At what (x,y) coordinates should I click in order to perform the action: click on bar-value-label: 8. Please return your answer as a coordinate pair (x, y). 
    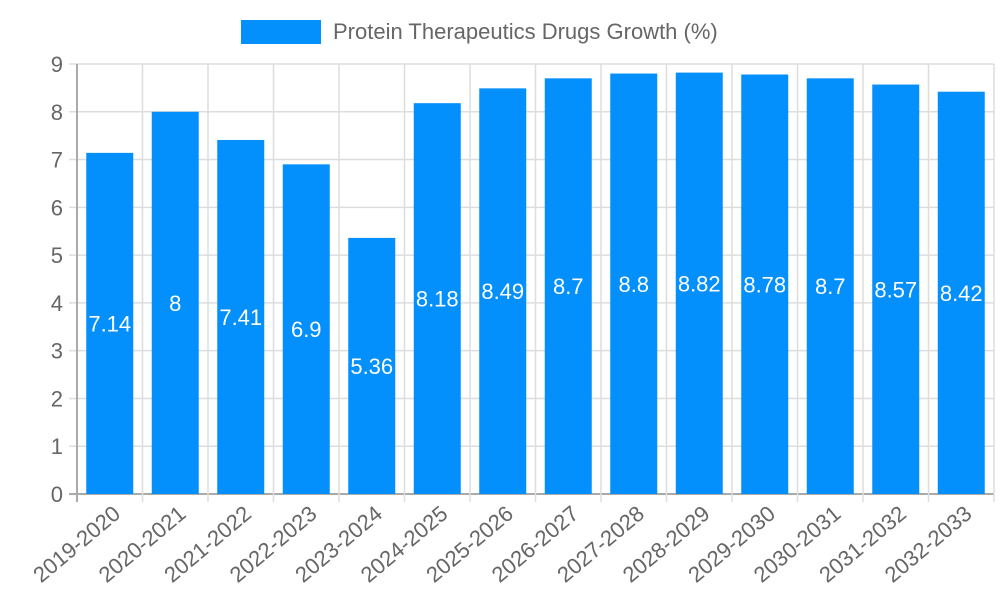
    Looking at the image, I should click on (175, 303).